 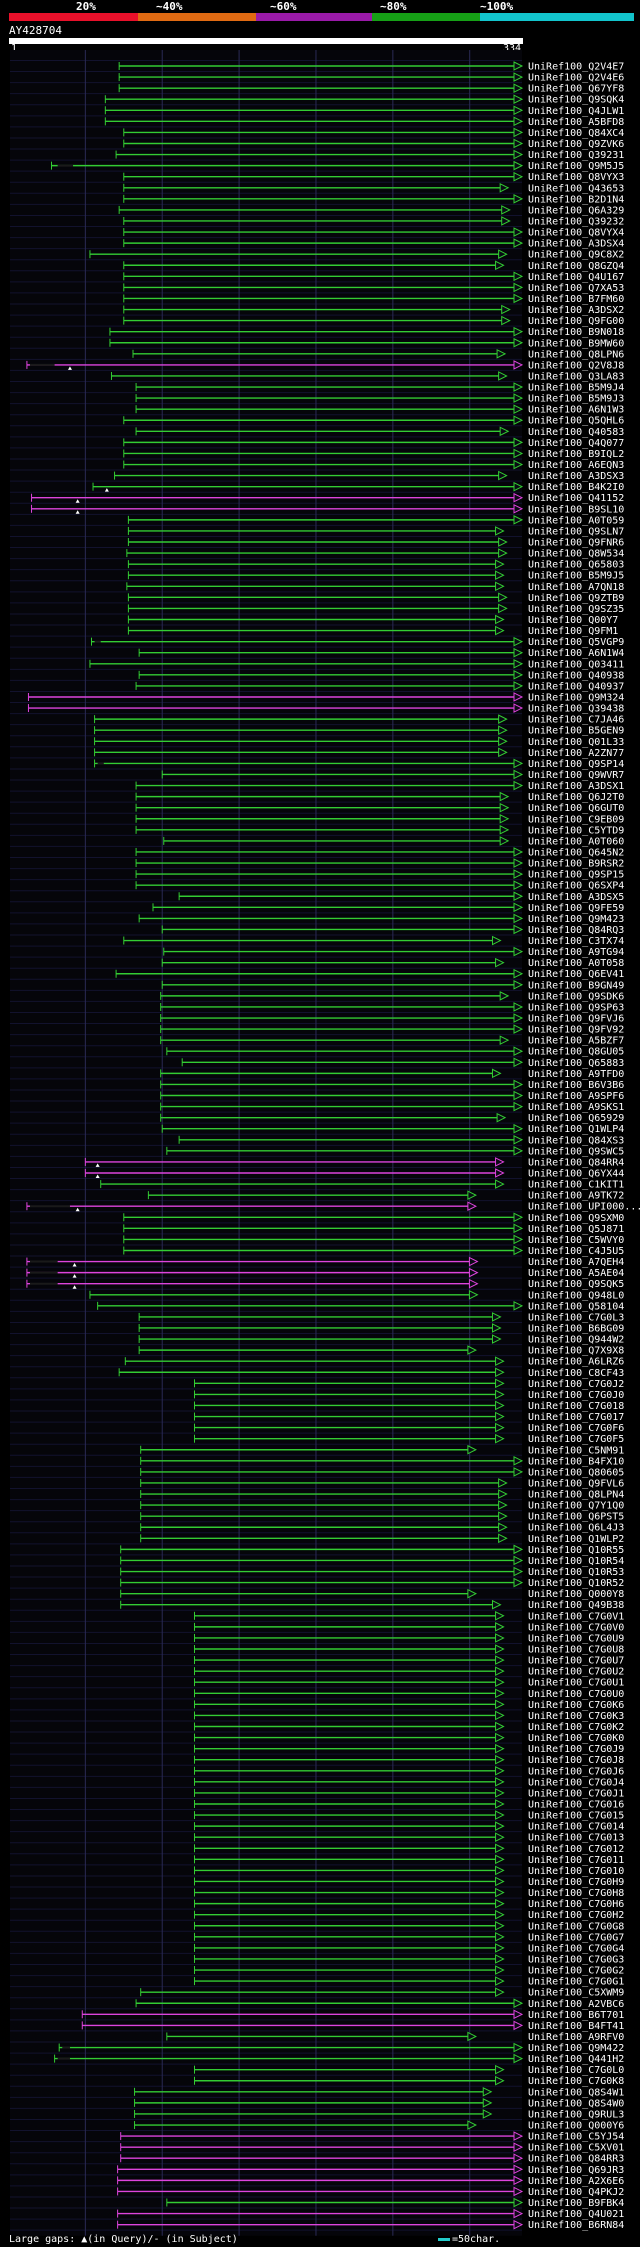 I want to click on hit-row: UniRef100_B4FT41, so click(x=352, y=2026).